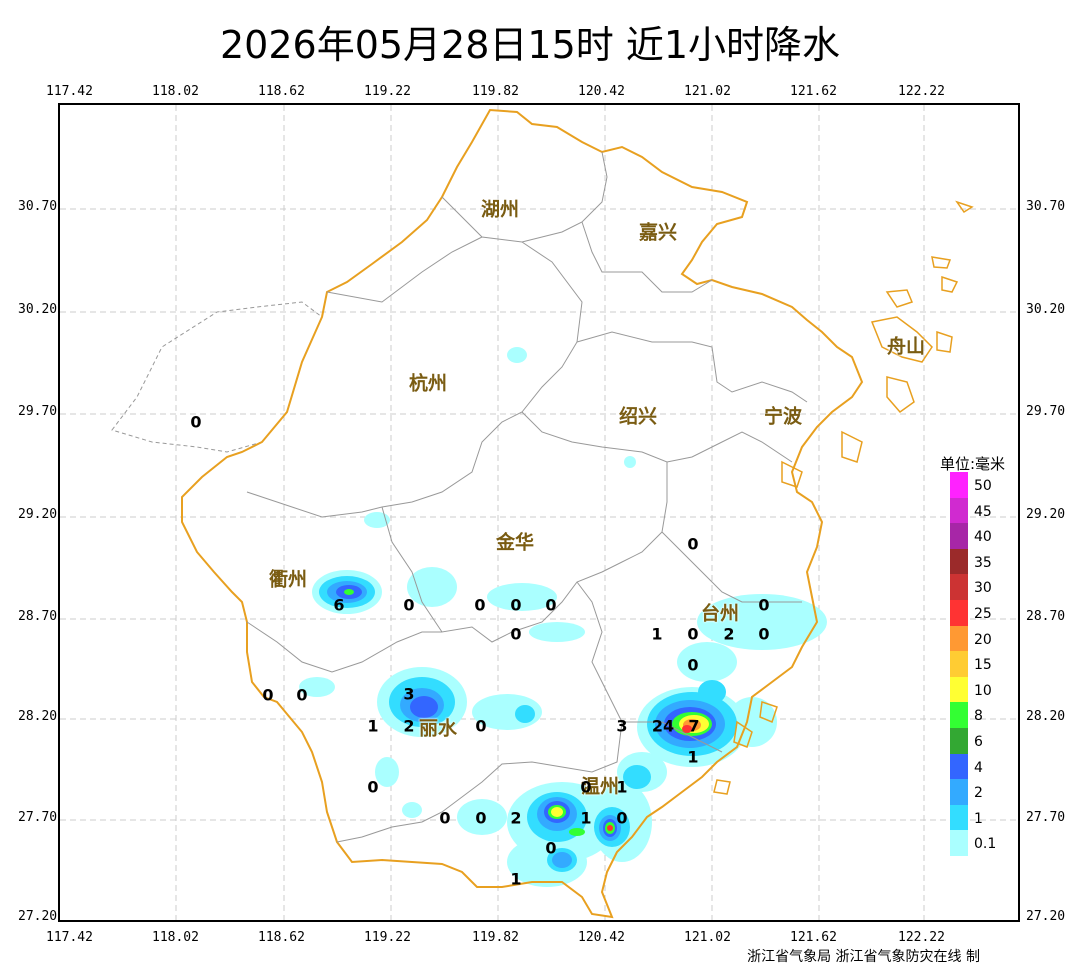 The height and width of the screenshot is (971, 1080). Describe the element at coordinates (638, 416) in the screenshot. I see `city-label-shaoxing: 绍兴` at that location.